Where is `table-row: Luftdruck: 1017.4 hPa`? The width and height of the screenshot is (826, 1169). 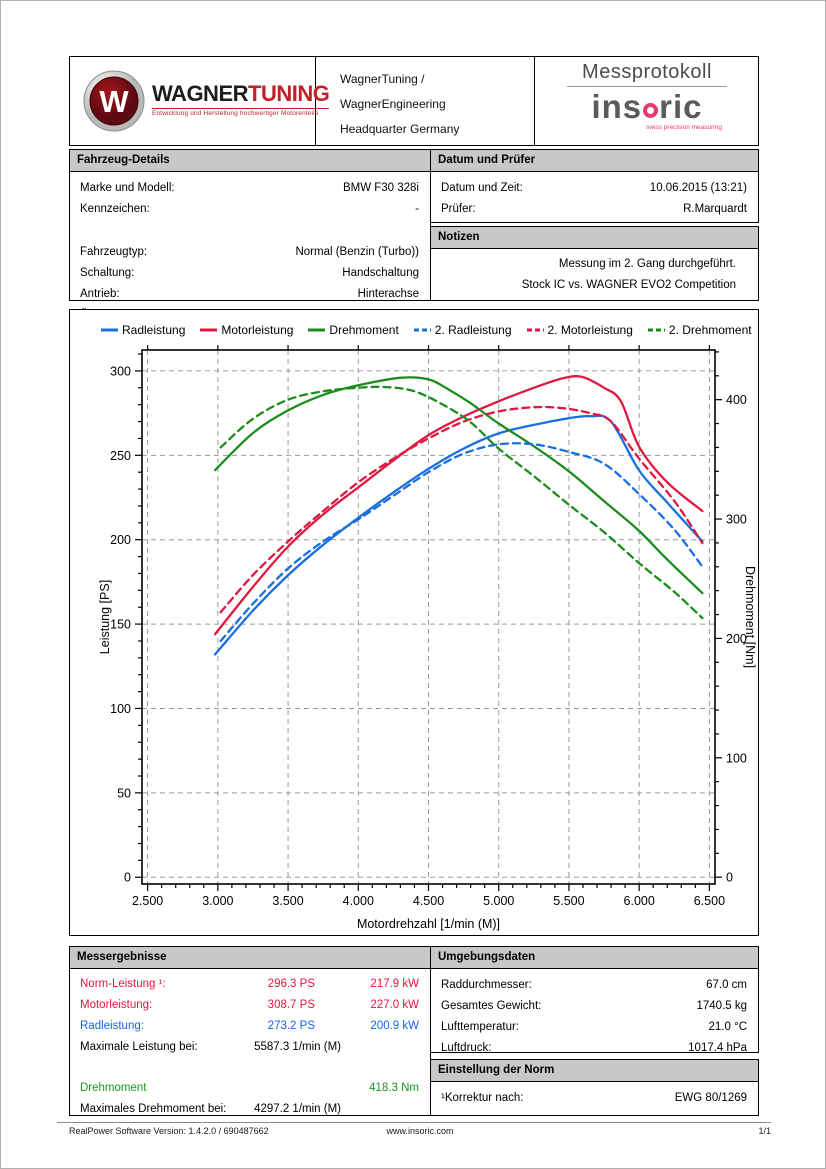
table-row: Luftdruck: 1017.4 hPa is located at coordinates (594, 1048).